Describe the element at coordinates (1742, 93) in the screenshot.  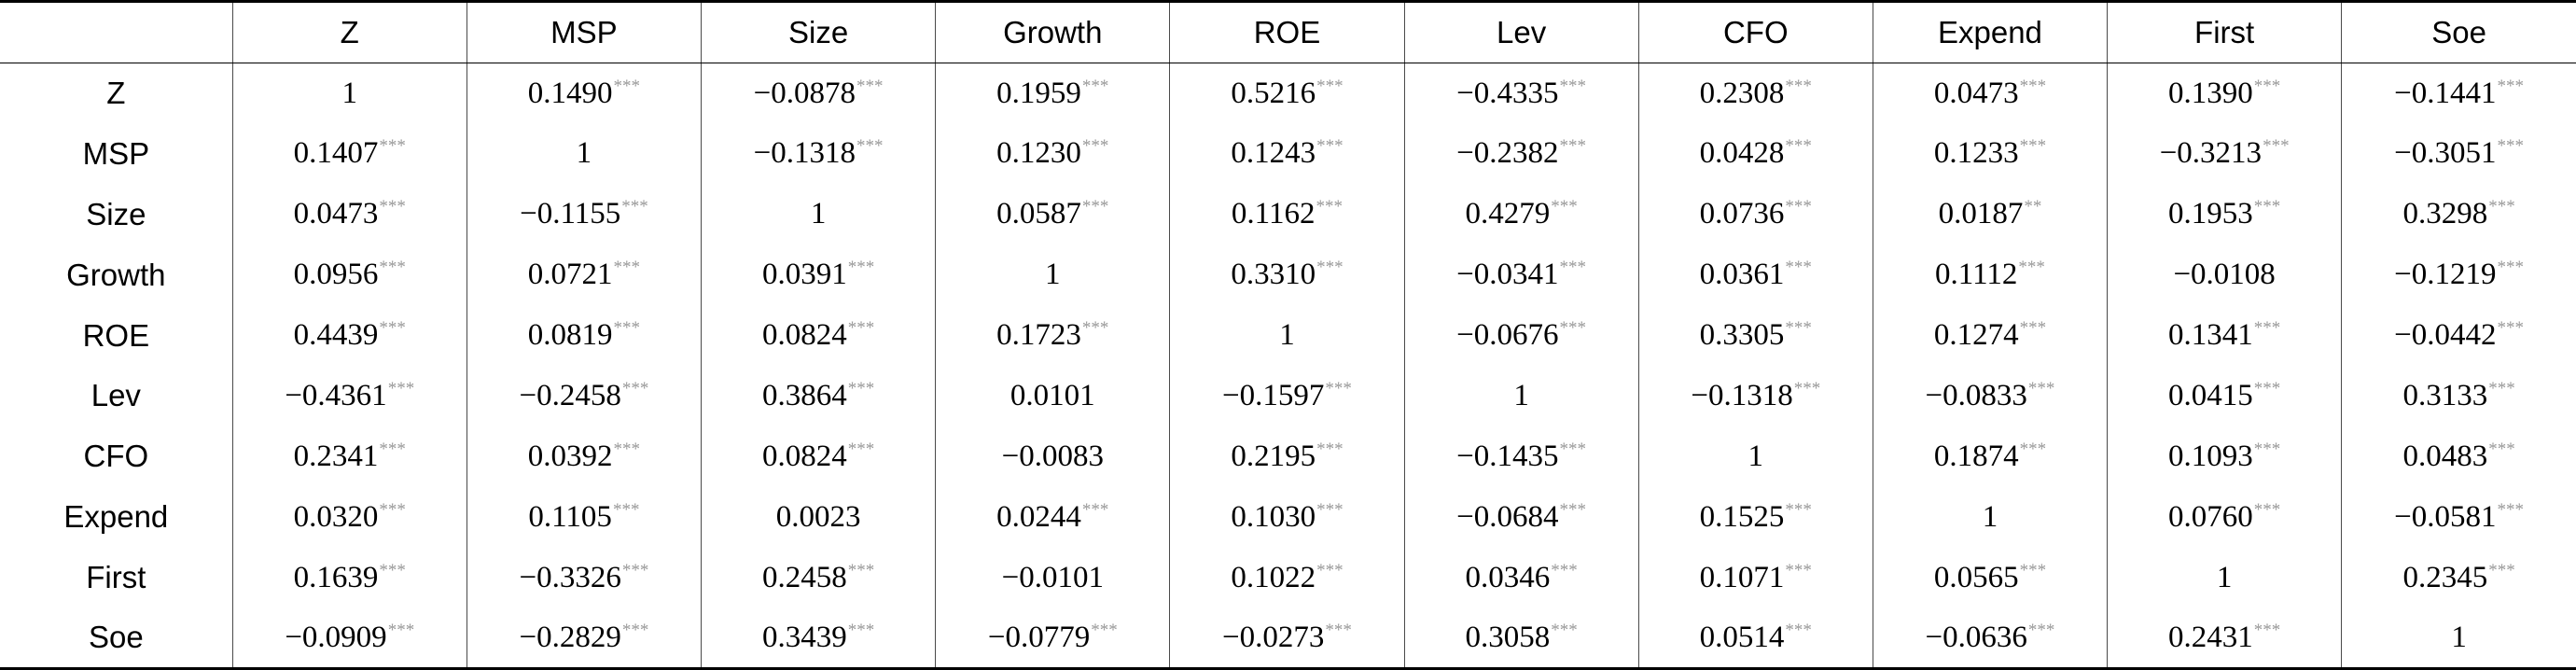
I see `correlation-value: 0.2308` at that location.